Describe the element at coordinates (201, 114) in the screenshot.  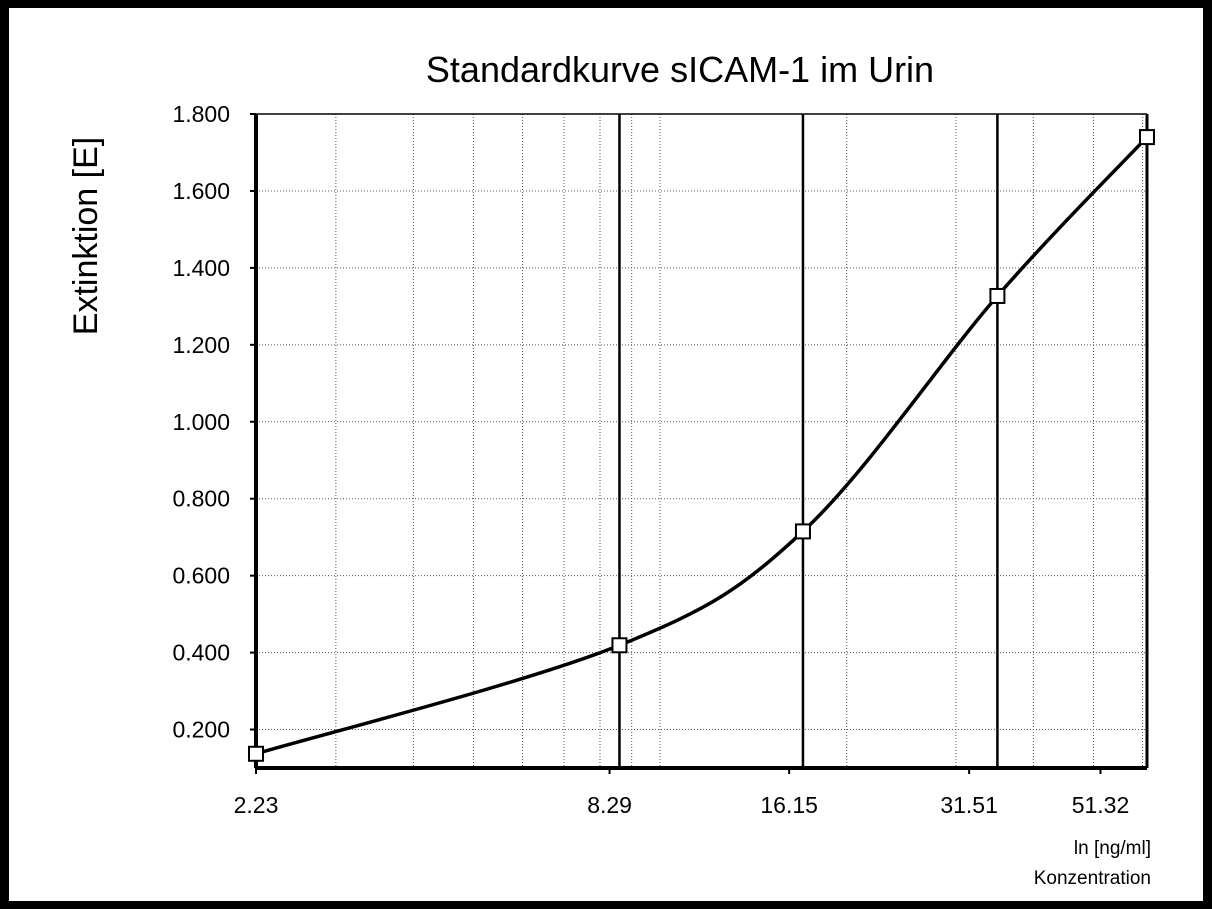
I see `y-tick-label: 1.800` at that location.